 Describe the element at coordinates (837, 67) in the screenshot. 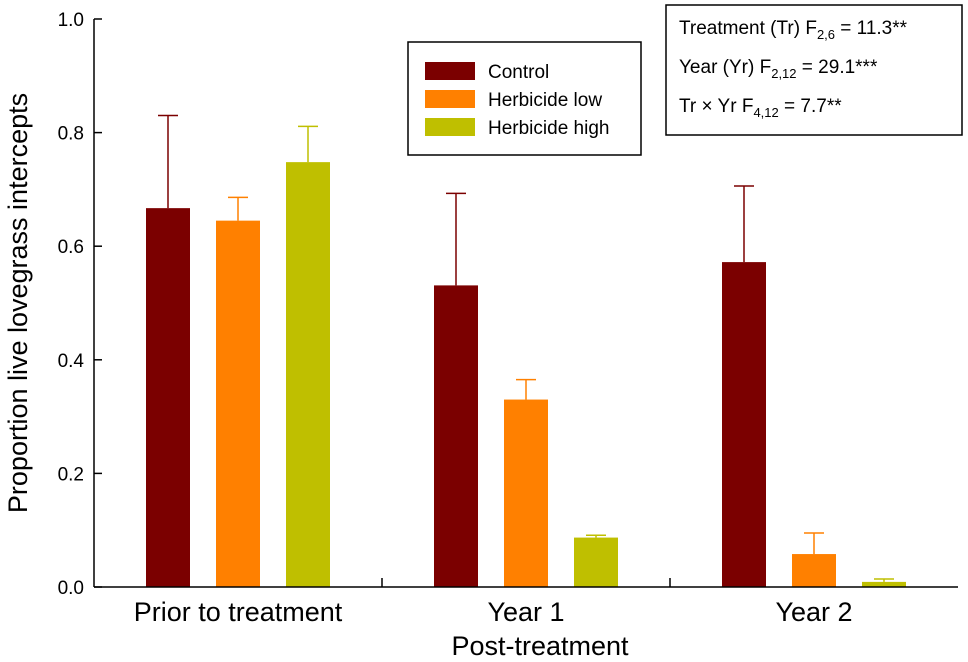

I see `stat-suffix: = 29.1***` at that location.